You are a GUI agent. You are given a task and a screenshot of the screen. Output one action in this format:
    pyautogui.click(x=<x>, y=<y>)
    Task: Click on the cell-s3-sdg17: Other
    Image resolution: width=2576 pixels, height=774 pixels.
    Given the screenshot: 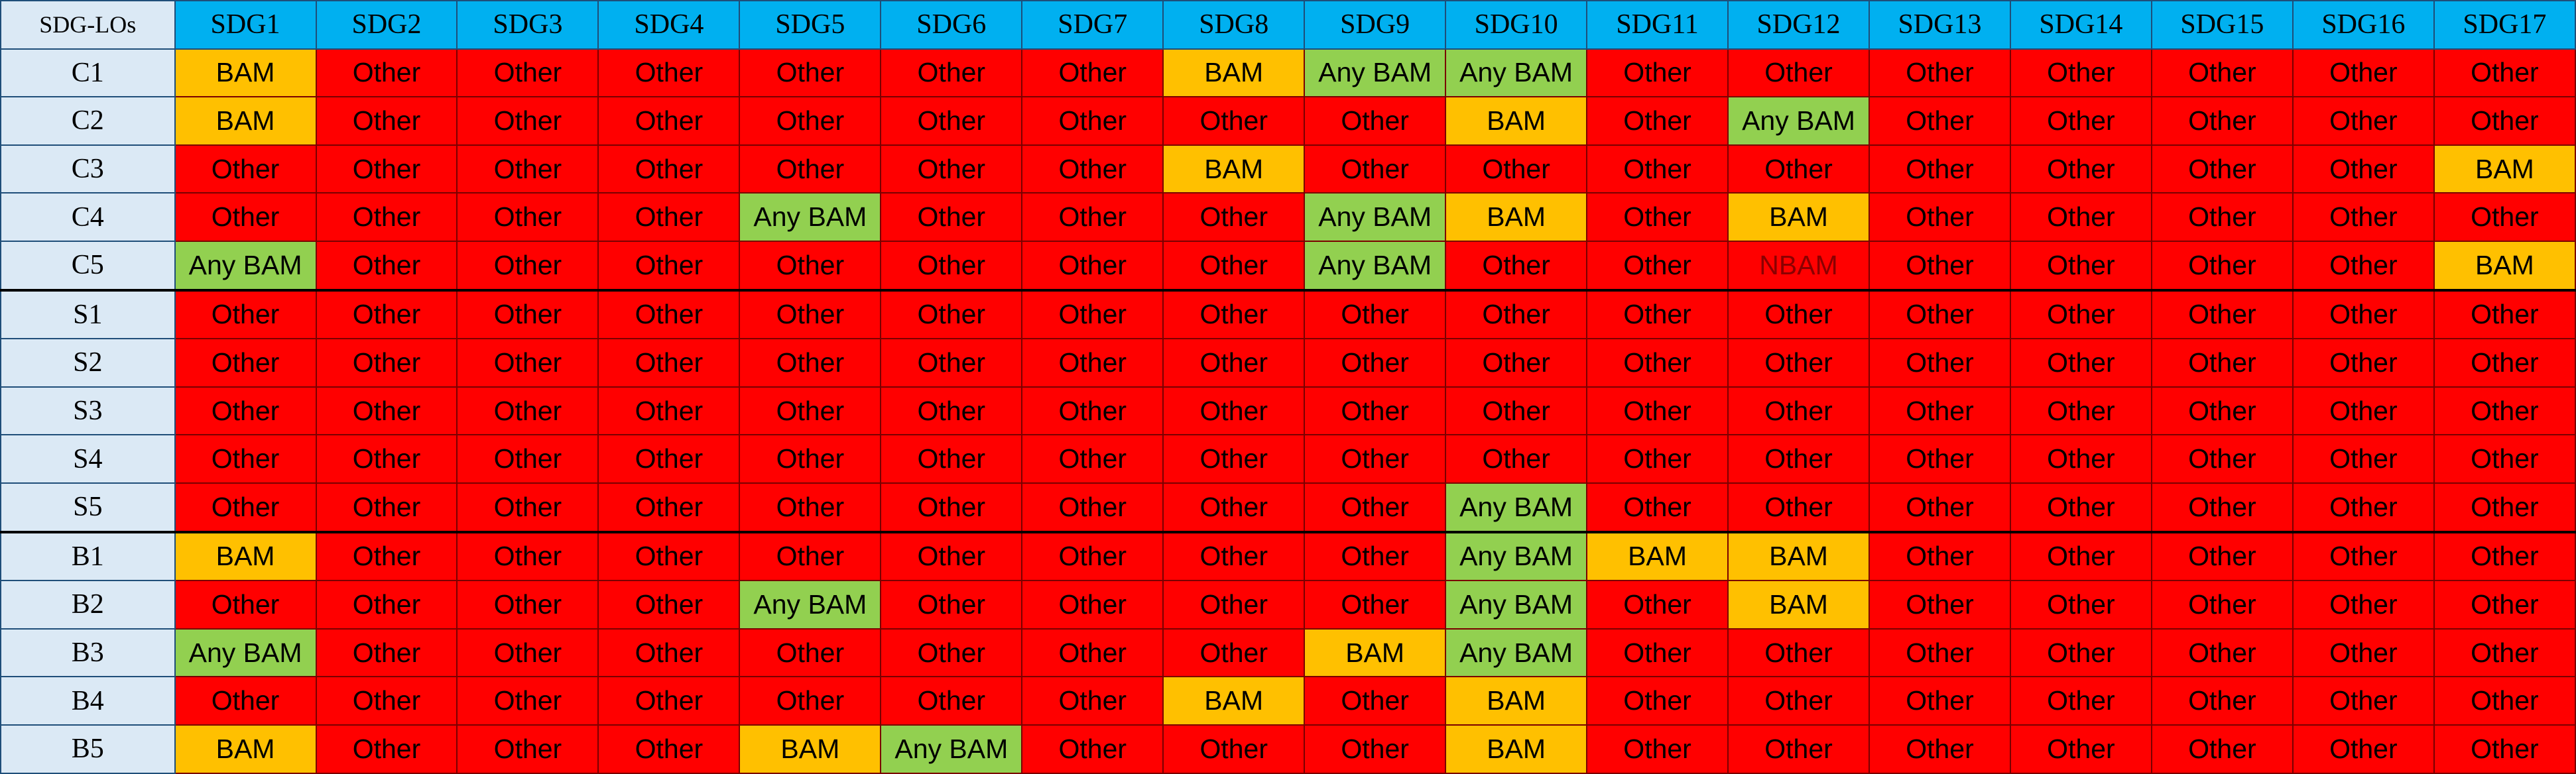 What is the action you would take?
    pyautogui.click(x=2504, y=411)
    